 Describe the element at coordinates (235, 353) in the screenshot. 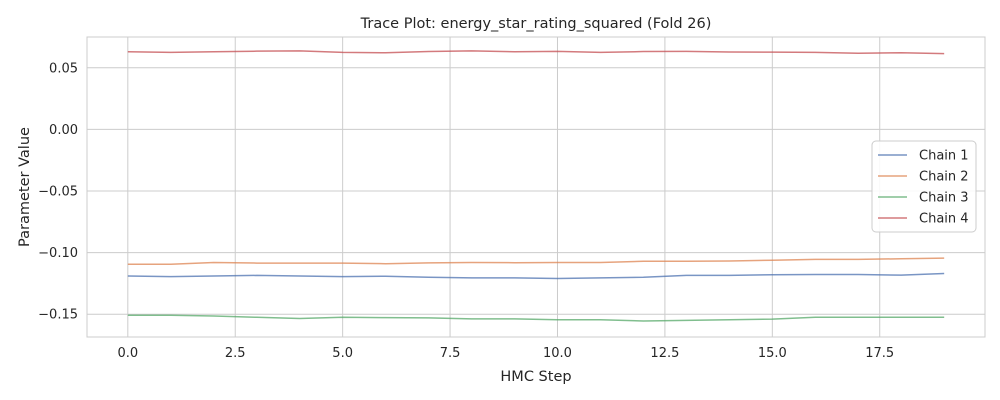

I see `x-tick-label: 2.5` at that location.